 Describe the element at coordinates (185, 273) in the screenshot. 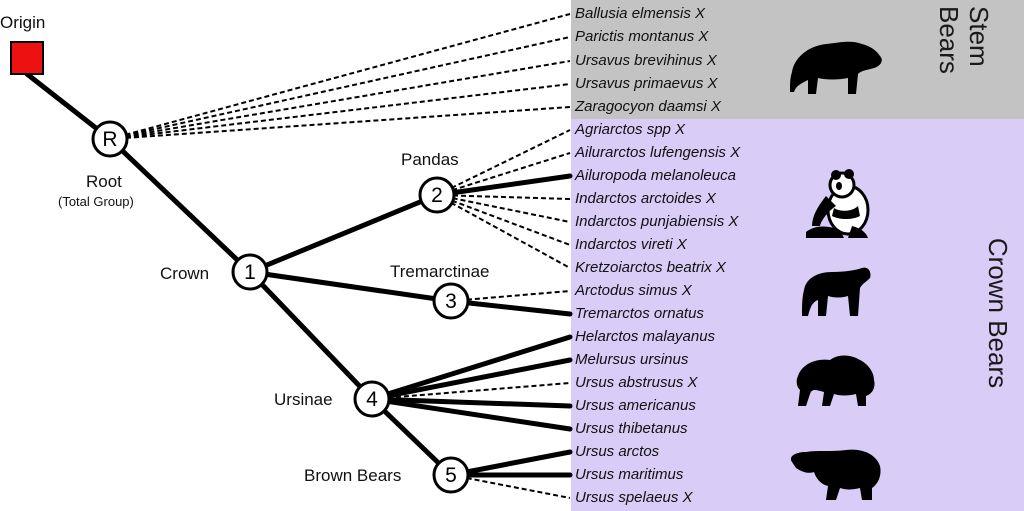

I see `crown-label: Crown` at that location.